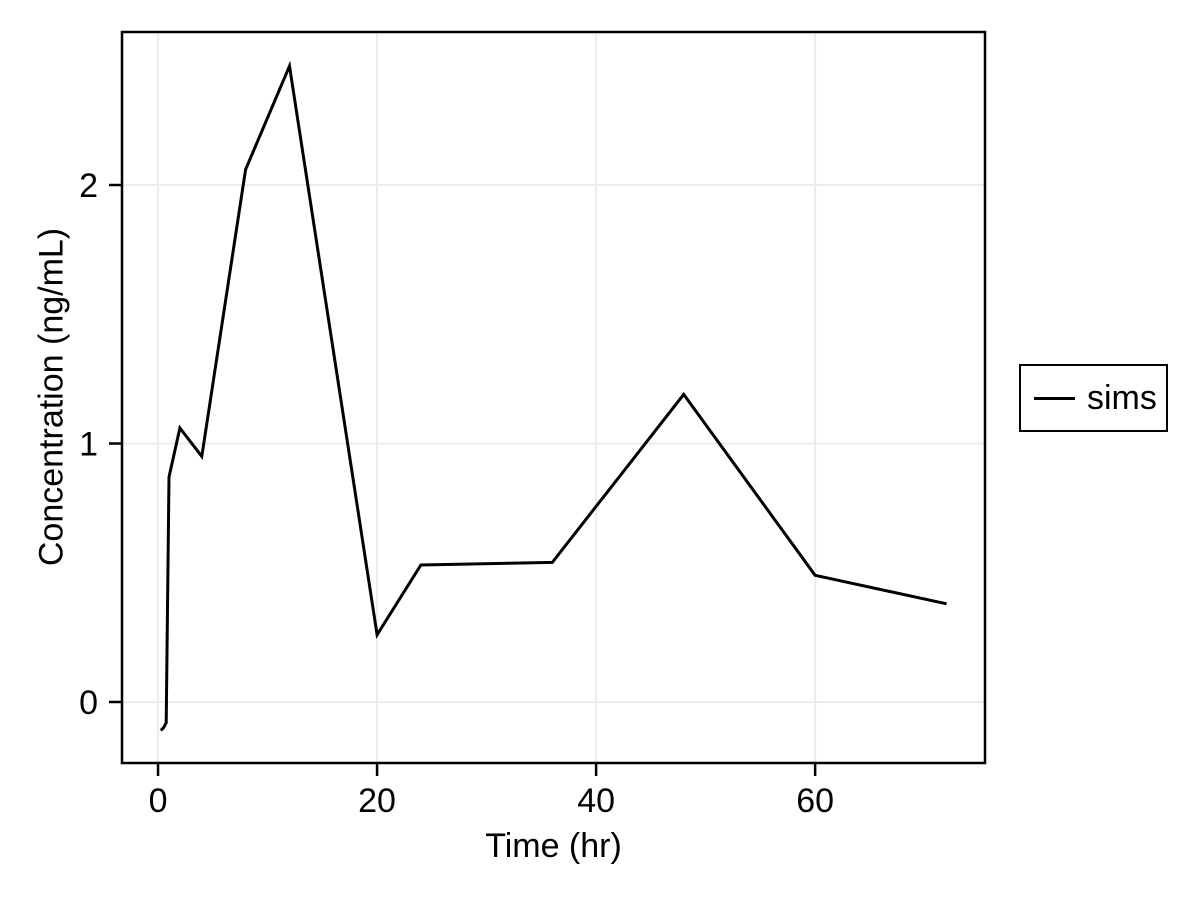 The height and width of the screenshot is (900, 1200). What do you see at coordinates (88, 445) in the screenshot?
I see `y-tick-label: 1` at bounding box center [88, 445].